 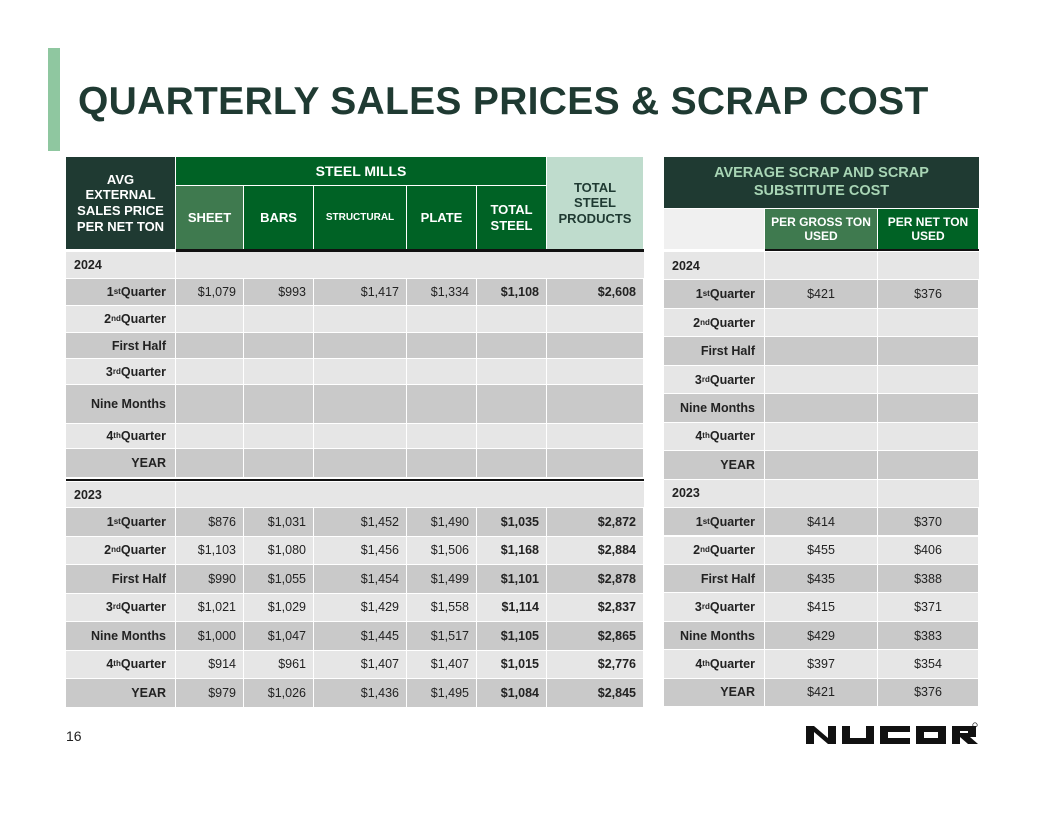 I want to click on value-bars: $1,055, so click(x=278, y=579).